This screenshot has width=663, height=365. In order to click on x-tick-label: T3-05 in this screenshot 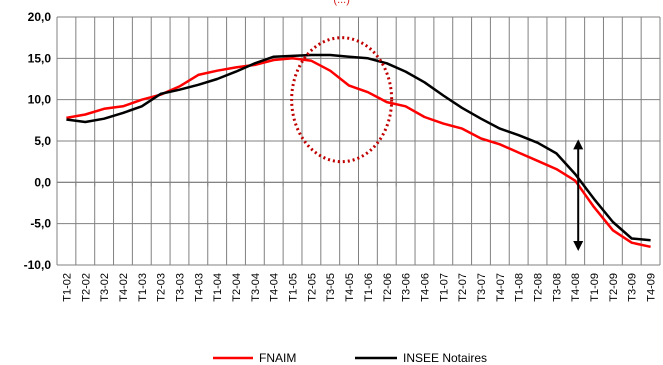, I will do `click(331, 287)`.